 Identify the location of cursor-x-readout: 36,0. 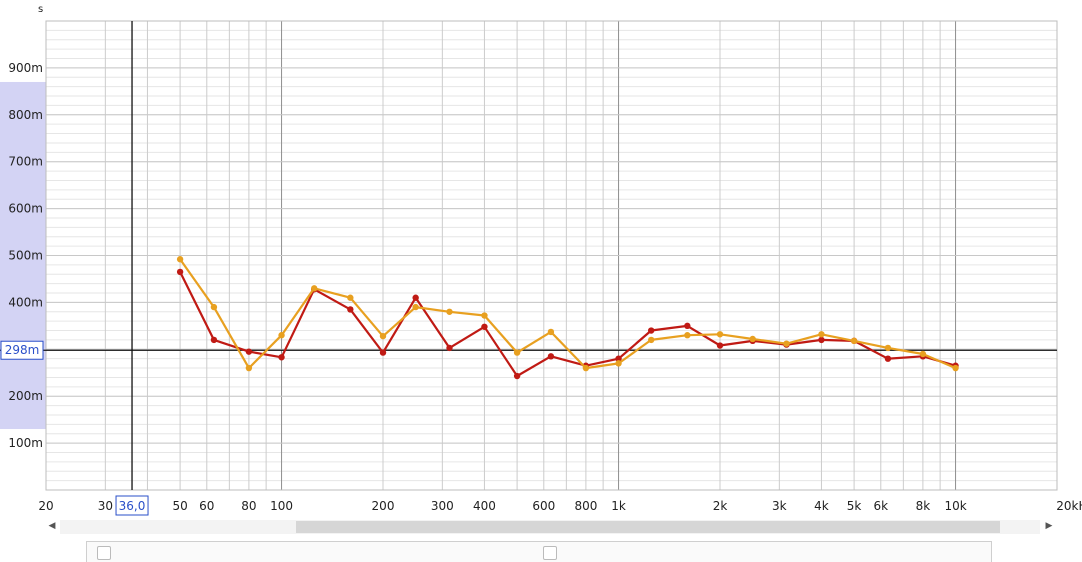
(132, 506).